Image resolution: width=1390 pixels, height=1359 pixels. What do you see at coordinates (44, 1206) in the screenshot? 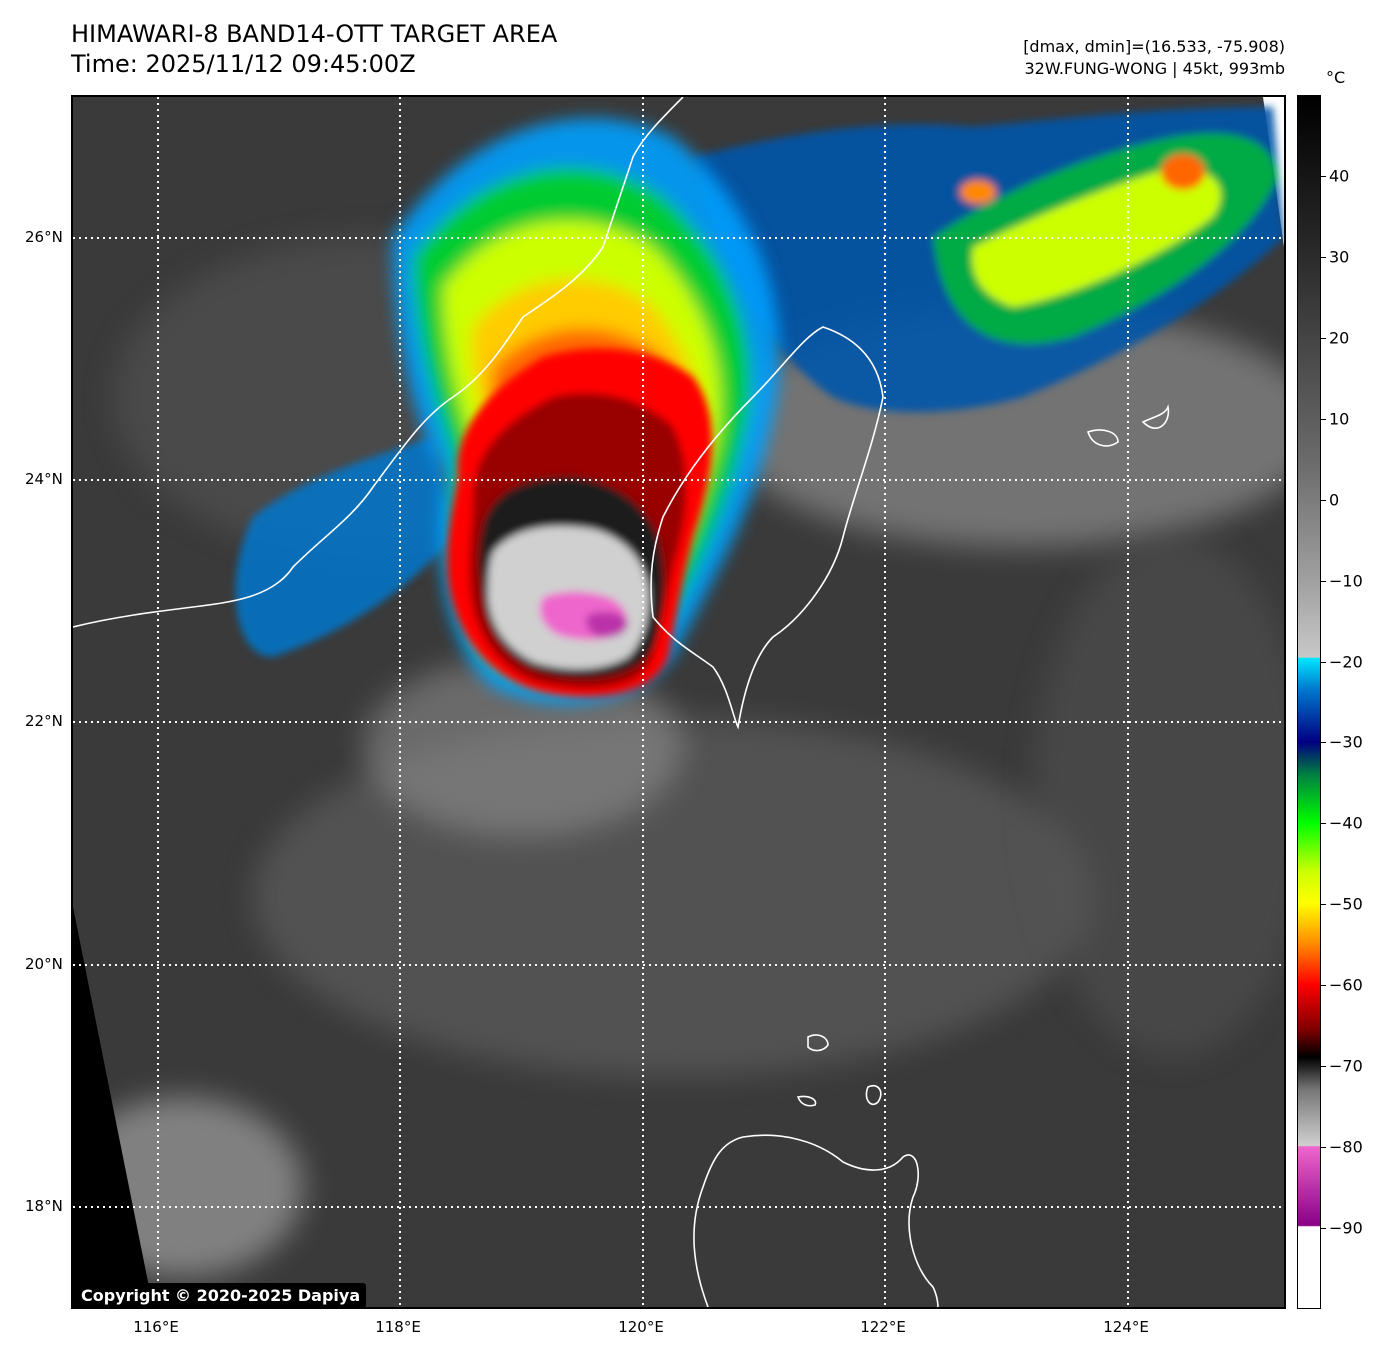
I see `lat-label-18n: 18°N` at bounding box center [44, 1206].